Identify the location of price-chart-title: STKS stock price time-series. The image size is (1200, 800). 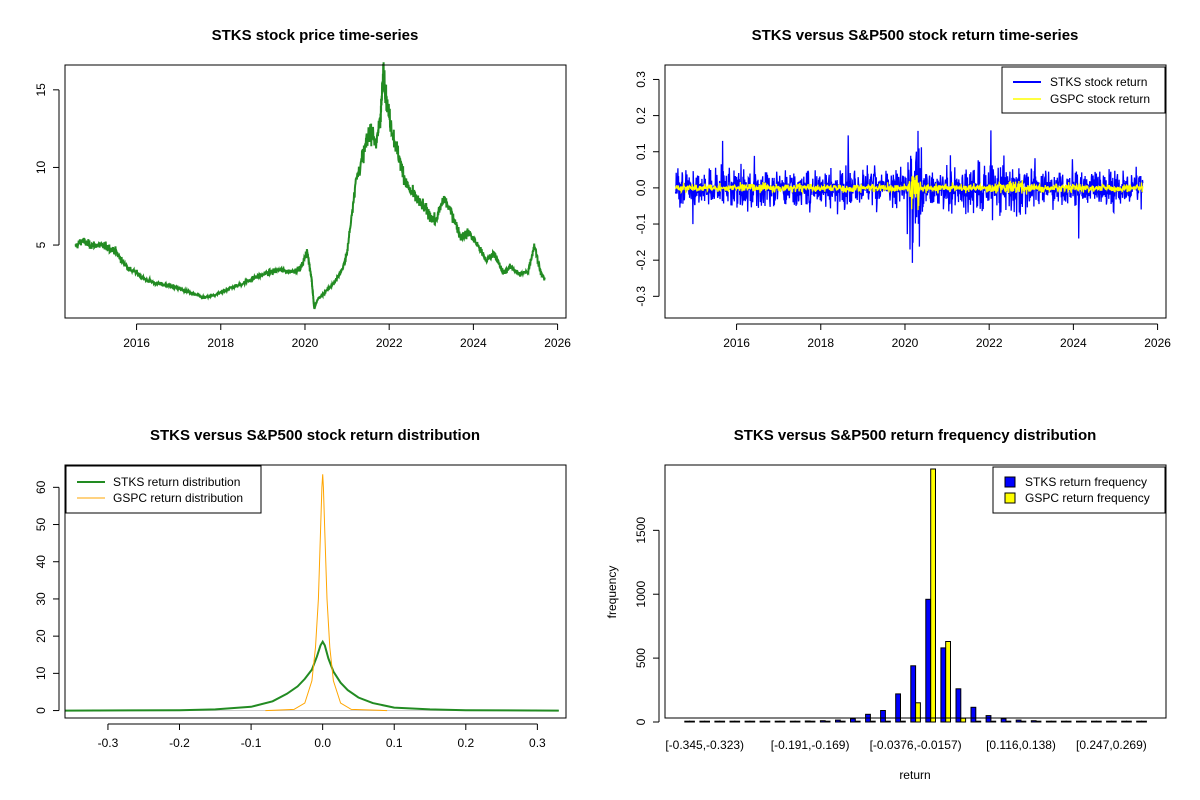
(315, 35).